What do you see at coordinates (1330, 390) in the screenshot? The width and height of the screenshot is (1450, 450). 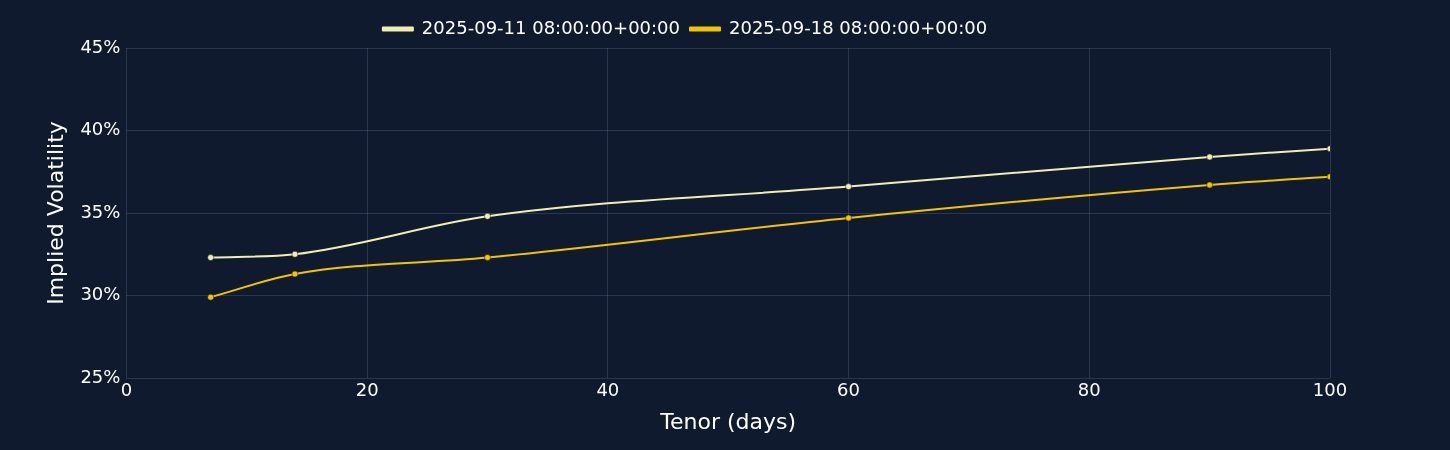 I see `x-tick-label: 100` at bounding box center [1330, 390].